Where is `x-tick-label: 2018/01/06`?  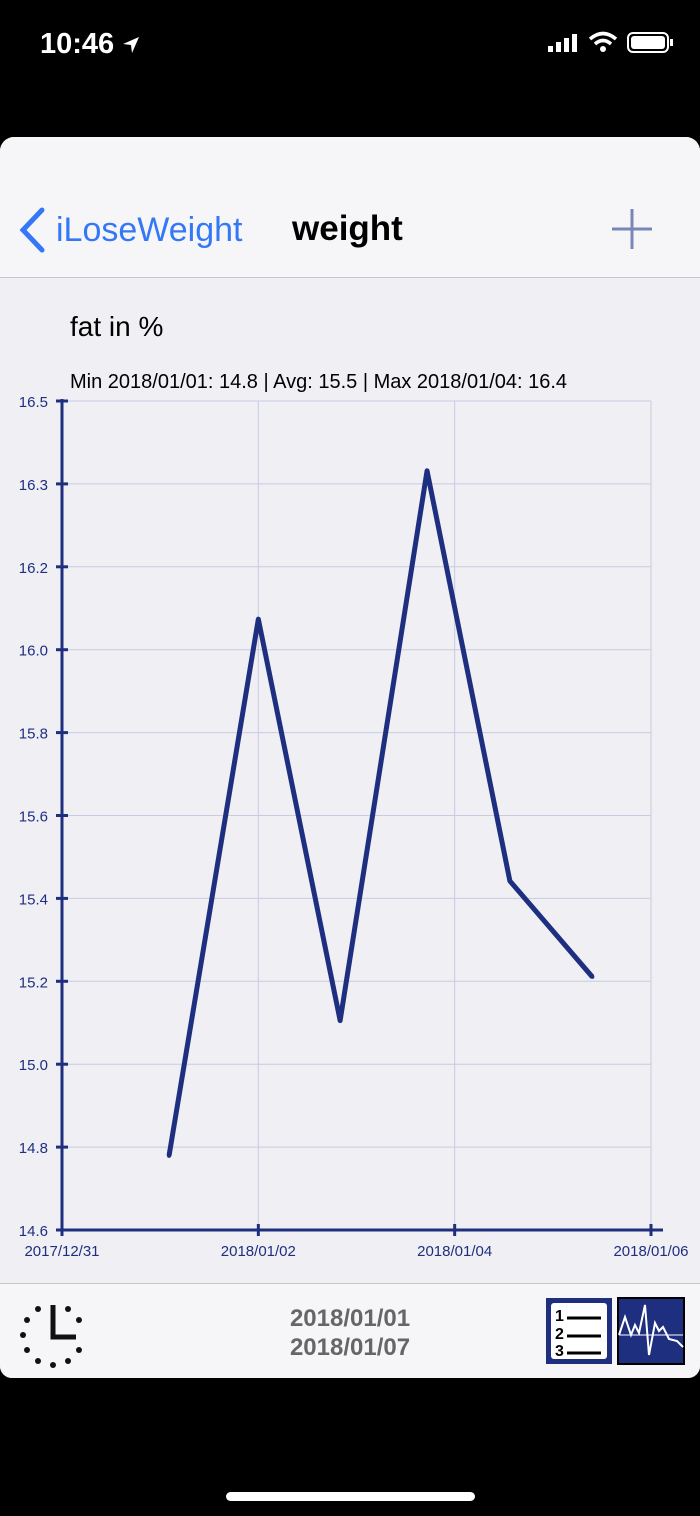
x-tick-label: 2018/01/06 is located at coordinates (650, 1251).